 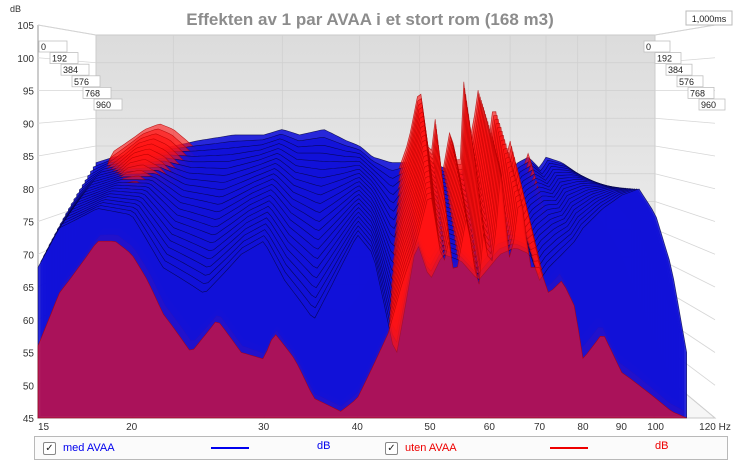 I want to click on y-tick-label: 50, so click(x=29, y=386).